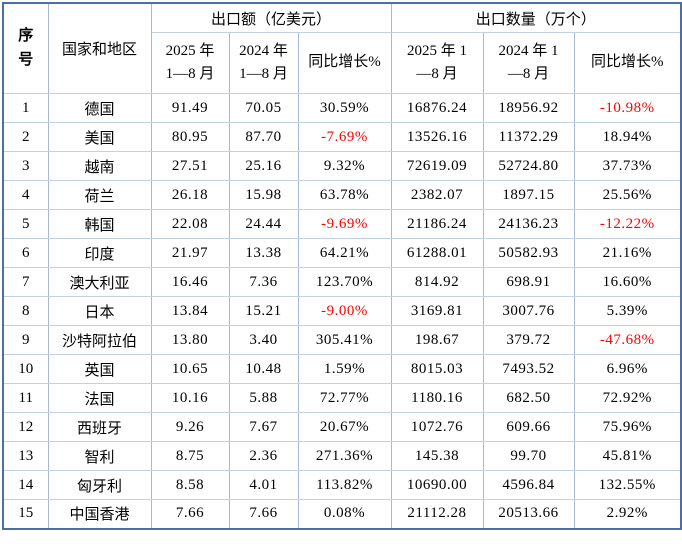 This screenshot has height=560, width=682. I want to click on cell-export-value-2024: 7.67, so click(263, 427).